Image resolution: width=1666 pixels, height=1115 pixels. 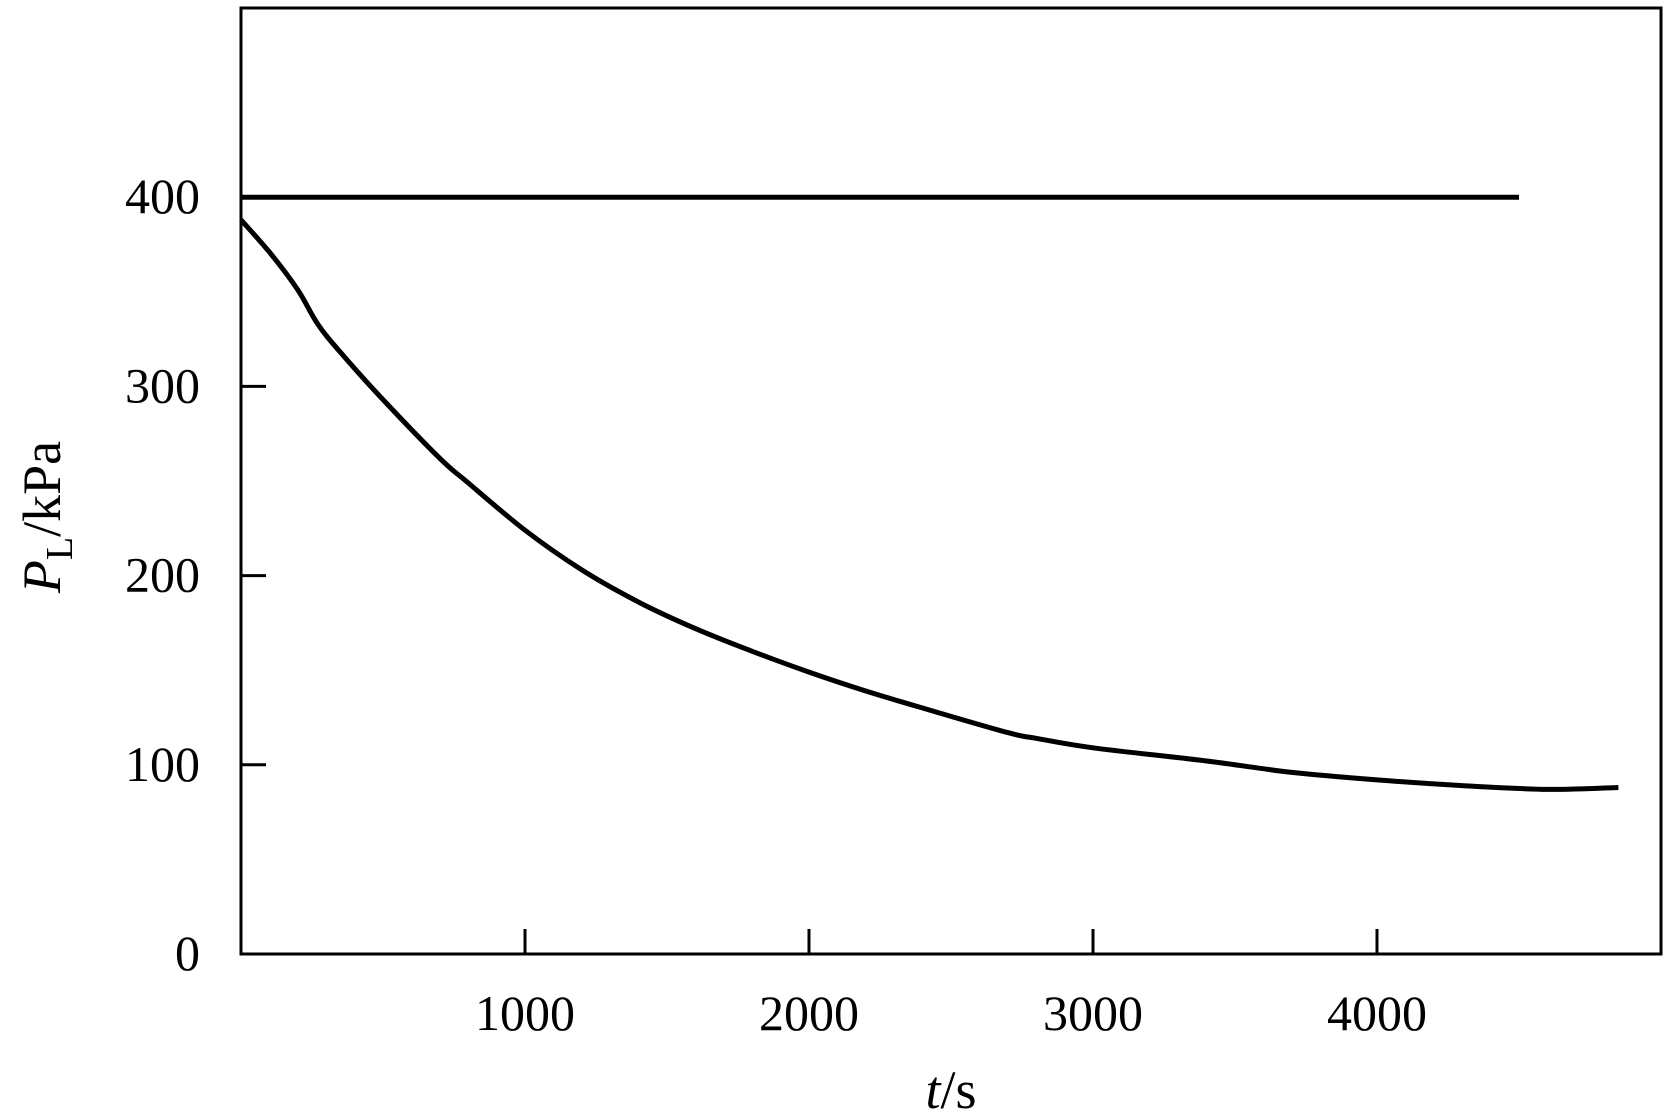 I want to click on y-axis-title: PL/kPa, so click(x=46, y=517).